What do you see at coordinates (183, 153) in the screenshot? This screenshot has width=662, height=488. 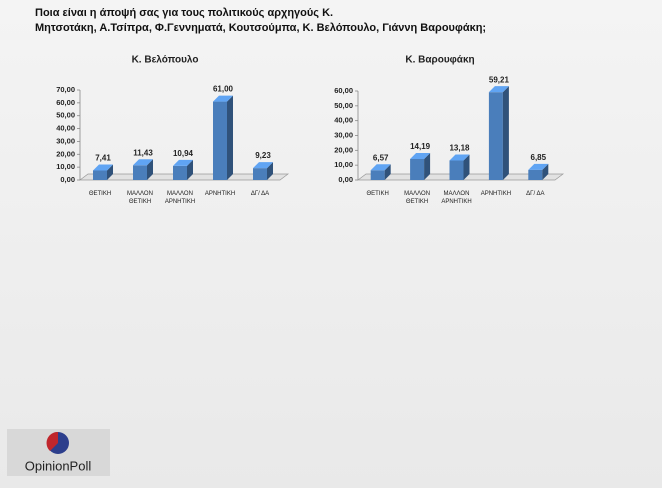 I see `value-label: 10,94` at bounding box center [183, 153].